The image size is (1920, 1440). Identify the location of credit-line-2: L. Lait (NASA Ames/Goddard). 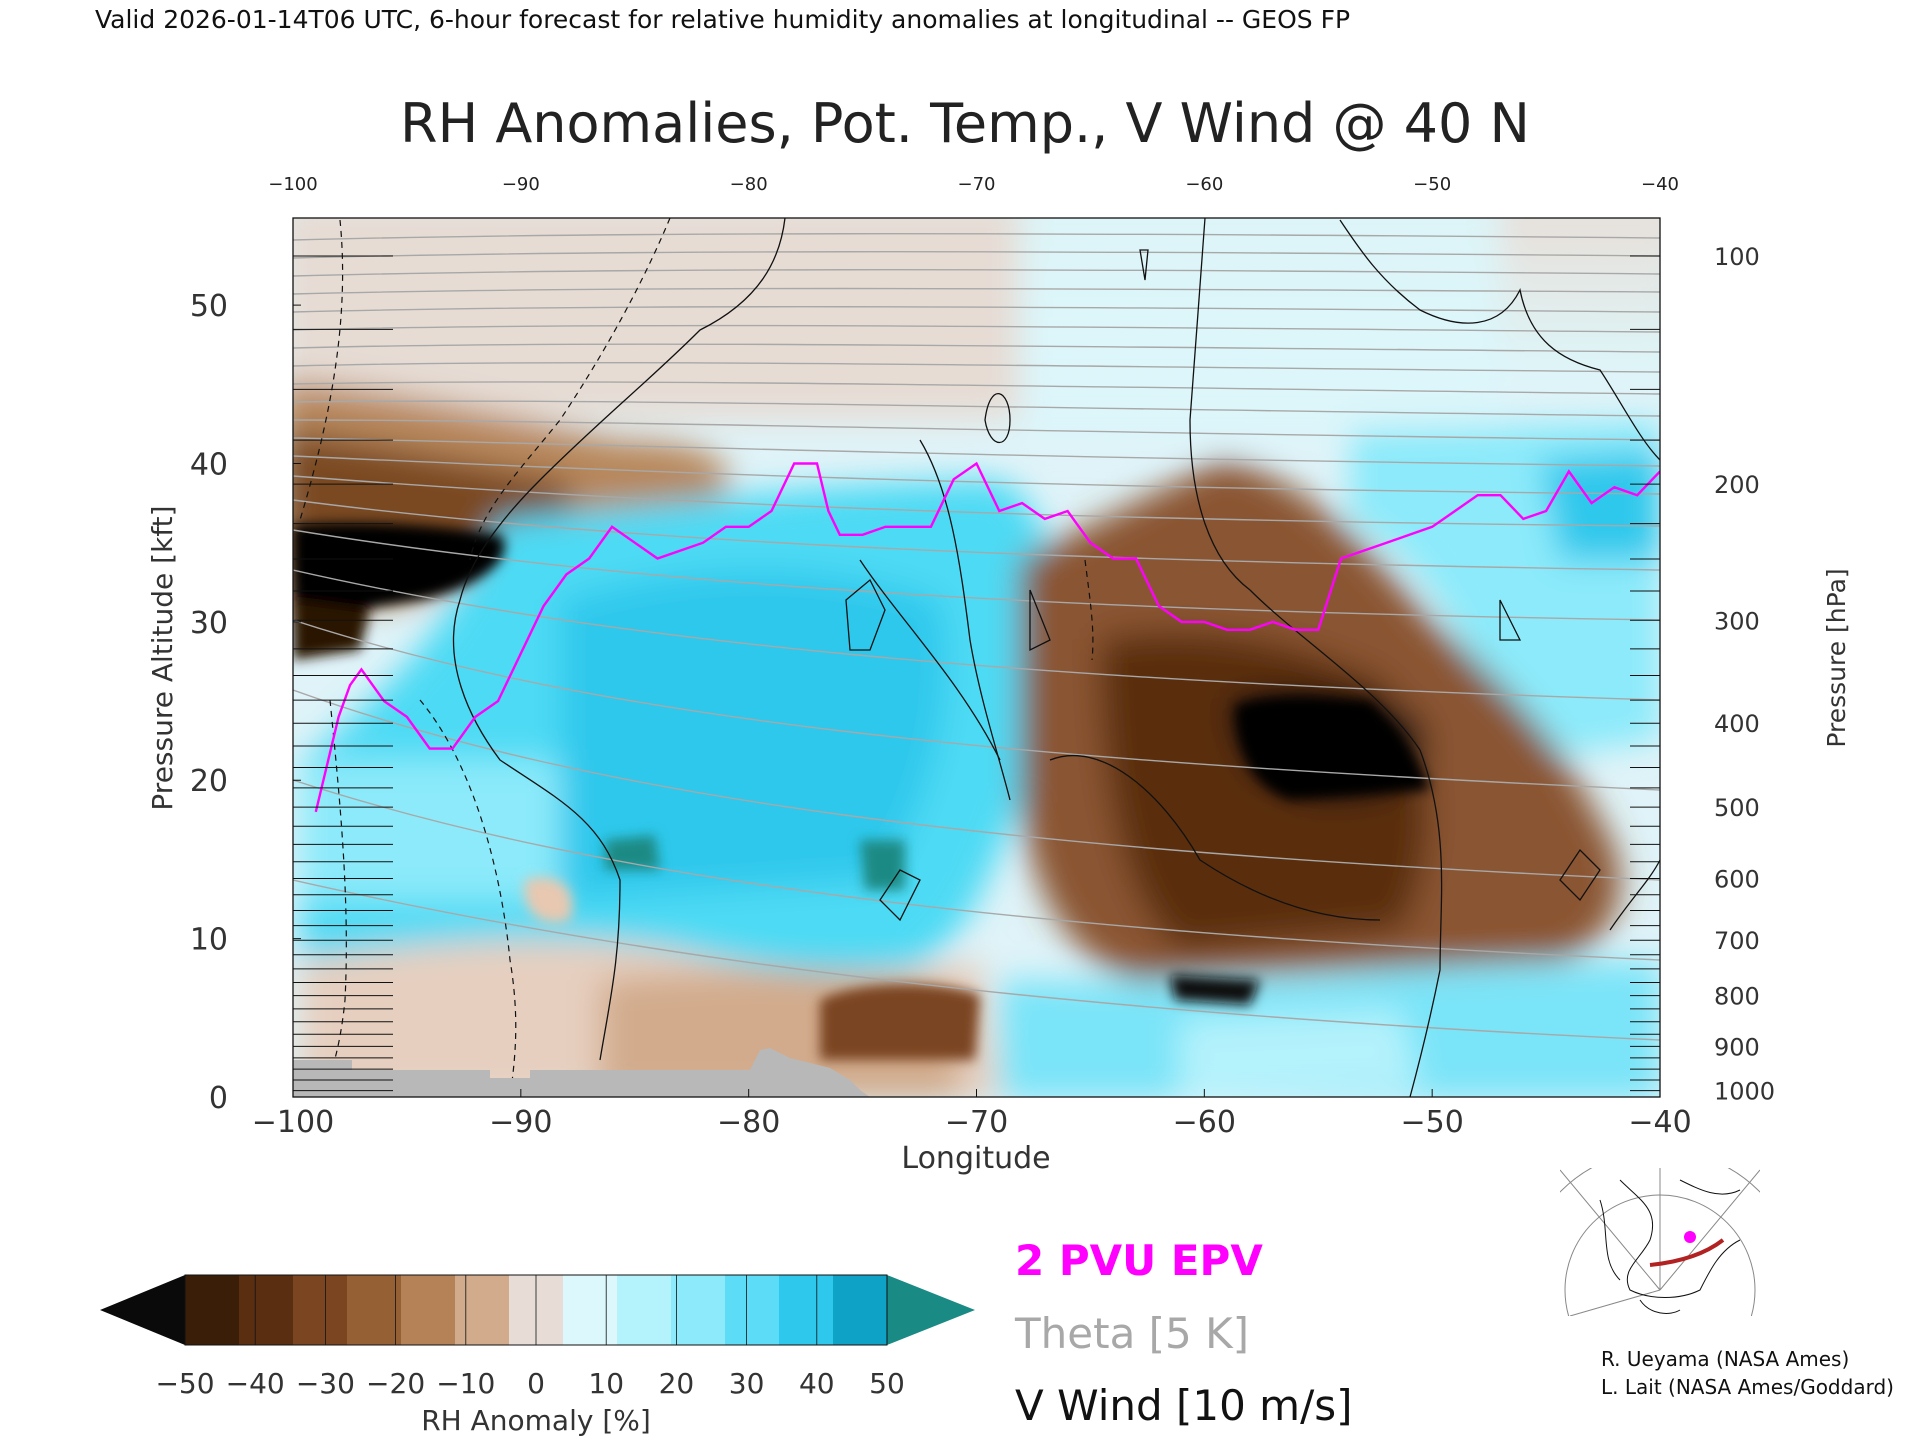
(1747, 1387).